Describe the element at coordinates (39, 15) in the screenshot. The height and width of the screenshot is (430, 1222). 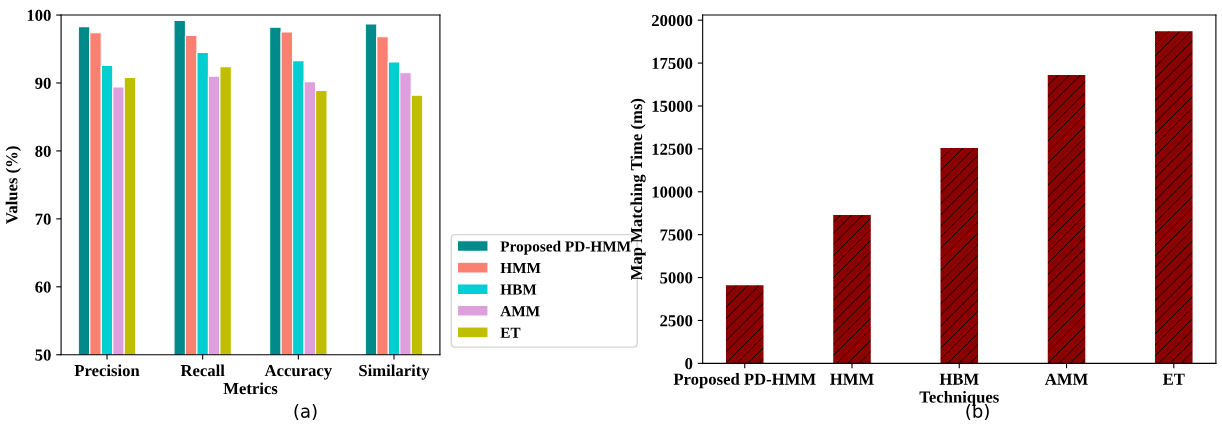
I see `y-tick-label: 100` at that location.